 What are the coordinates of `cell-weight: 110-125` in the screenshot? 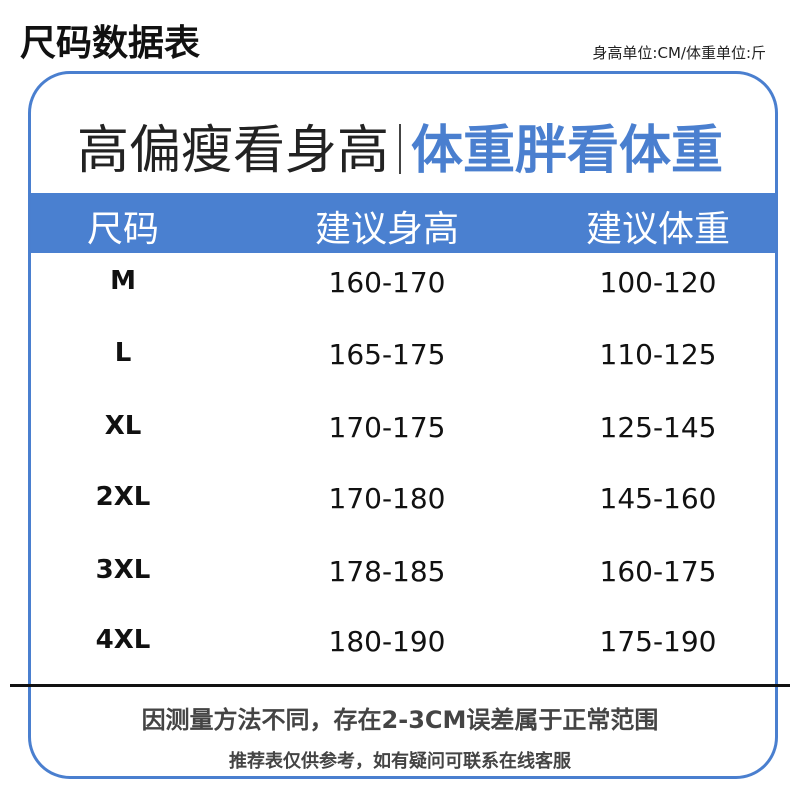 It's located at (658, 354).